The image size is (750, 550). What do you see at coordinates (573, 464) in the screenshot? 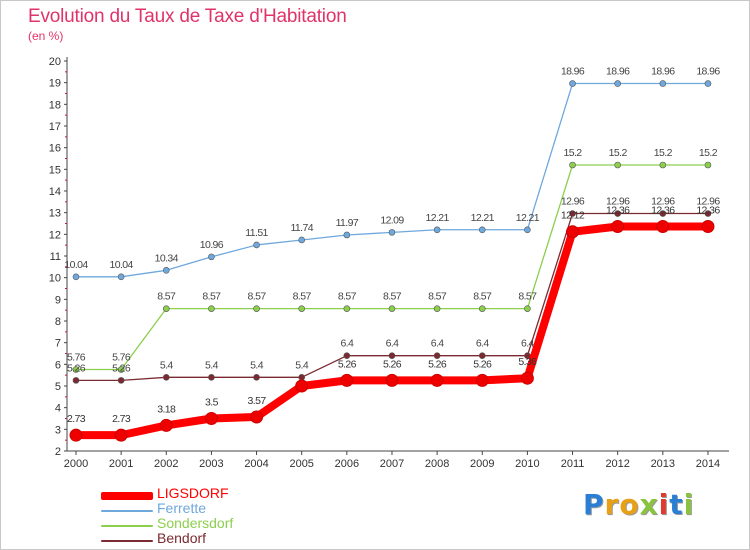
I see `x-tick-label: 2011` at bounding box center [573, 464].